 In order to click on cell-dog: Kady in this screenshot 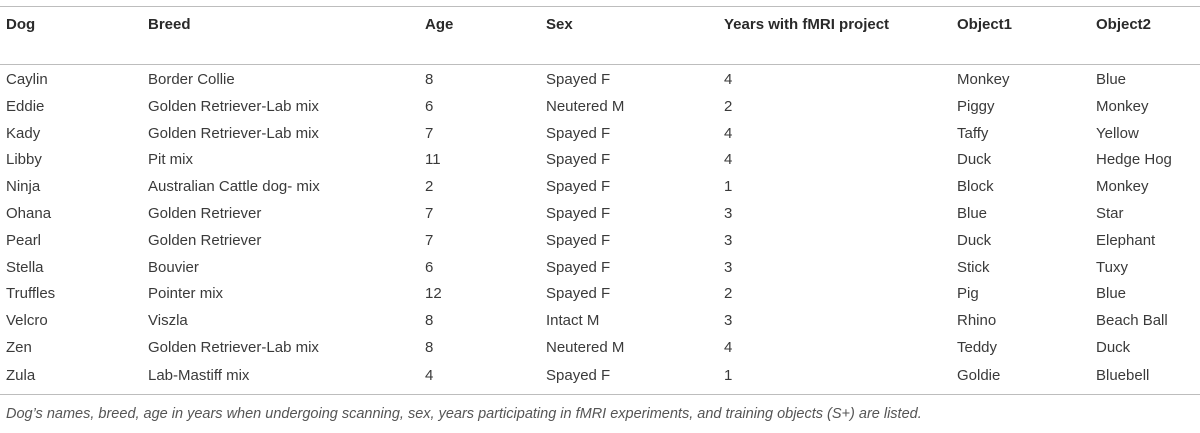, I will do `click(23, 133)`.